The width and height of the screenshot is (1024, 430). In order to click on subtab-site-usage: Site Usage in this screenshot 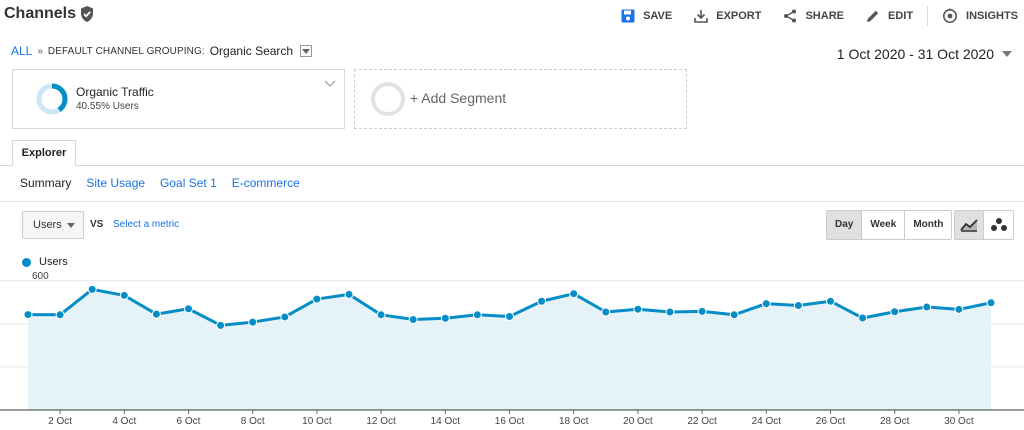, I will do `click(116, 183)`.